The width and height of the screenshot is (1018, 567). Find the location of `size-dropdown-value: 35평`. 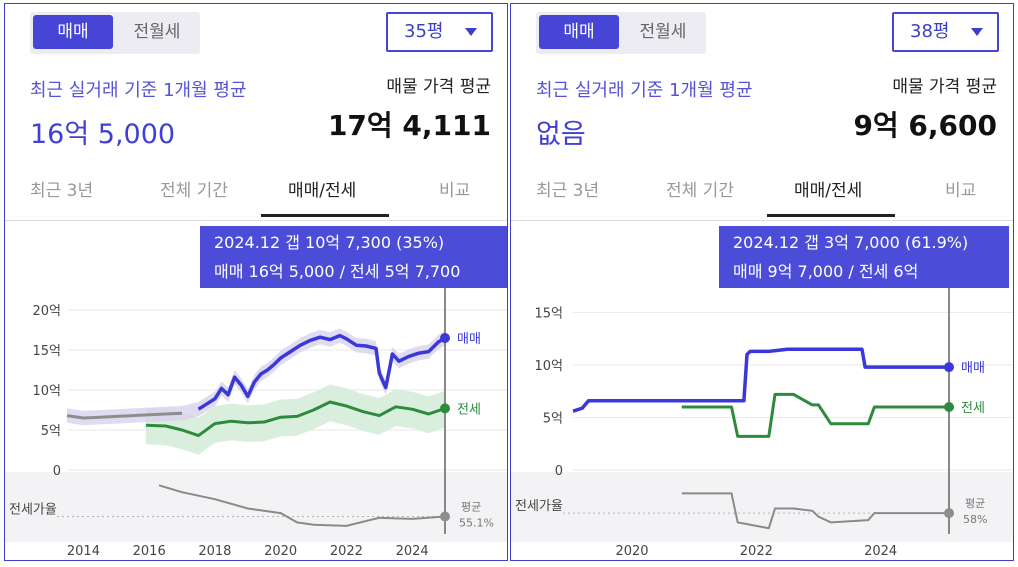

size-dropdown-value: 35평 is located at coordinates (424, 31).